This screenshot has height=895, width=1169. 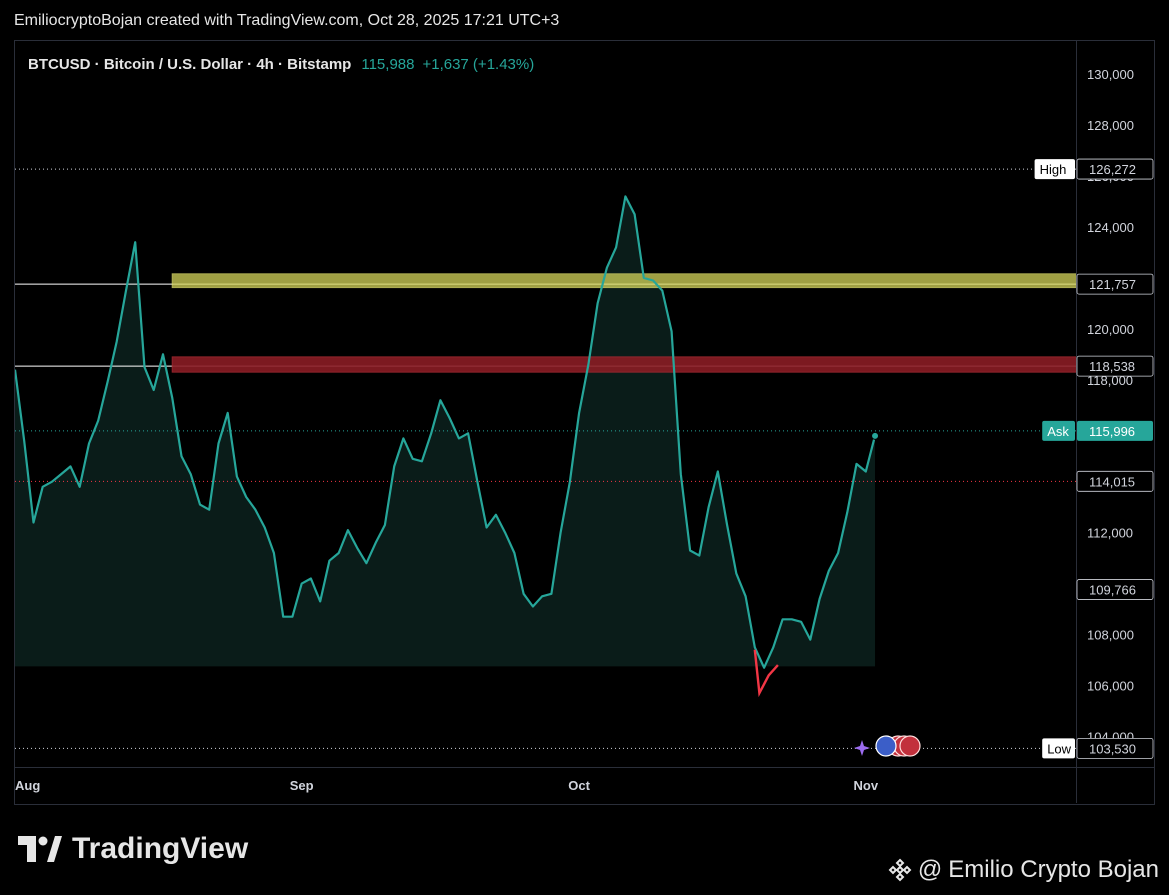 What do you see at coordinates (900, 870) in the screenshot?
I see `diamond-logo-icon` at bounding box center [900, 870].